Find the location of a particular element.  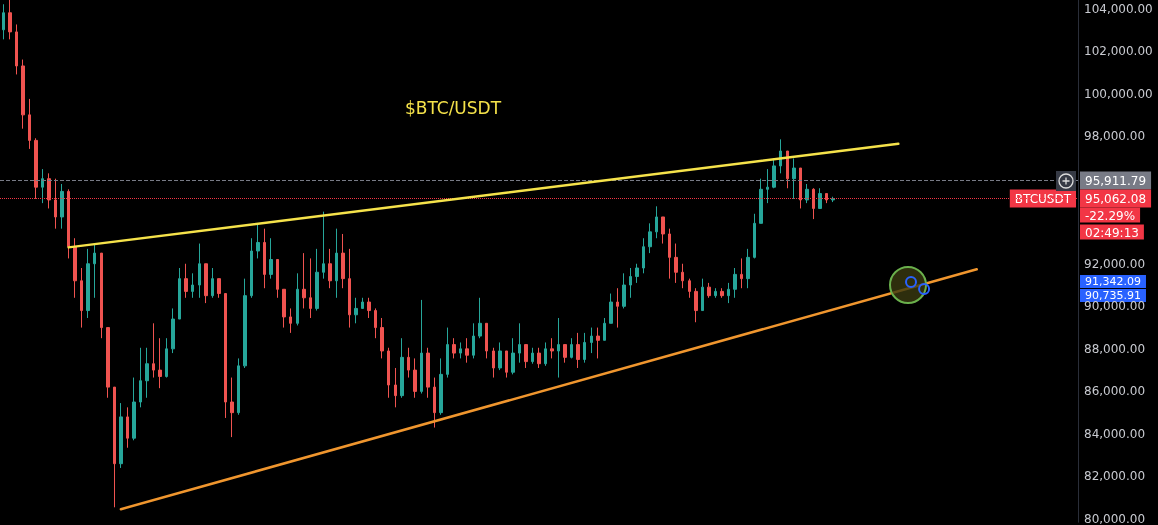

y-tick-label: 82,000.00 is located at coordinates (1115, 476).